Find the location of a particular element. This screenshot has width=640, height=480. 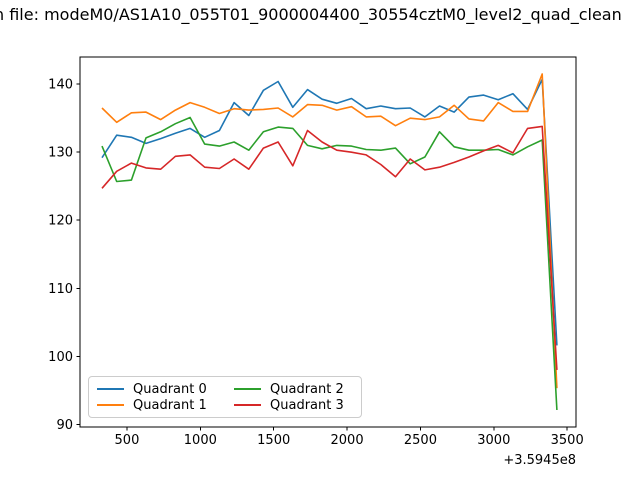

x-tick-label: 2000 is located at coordinates (347, 440).